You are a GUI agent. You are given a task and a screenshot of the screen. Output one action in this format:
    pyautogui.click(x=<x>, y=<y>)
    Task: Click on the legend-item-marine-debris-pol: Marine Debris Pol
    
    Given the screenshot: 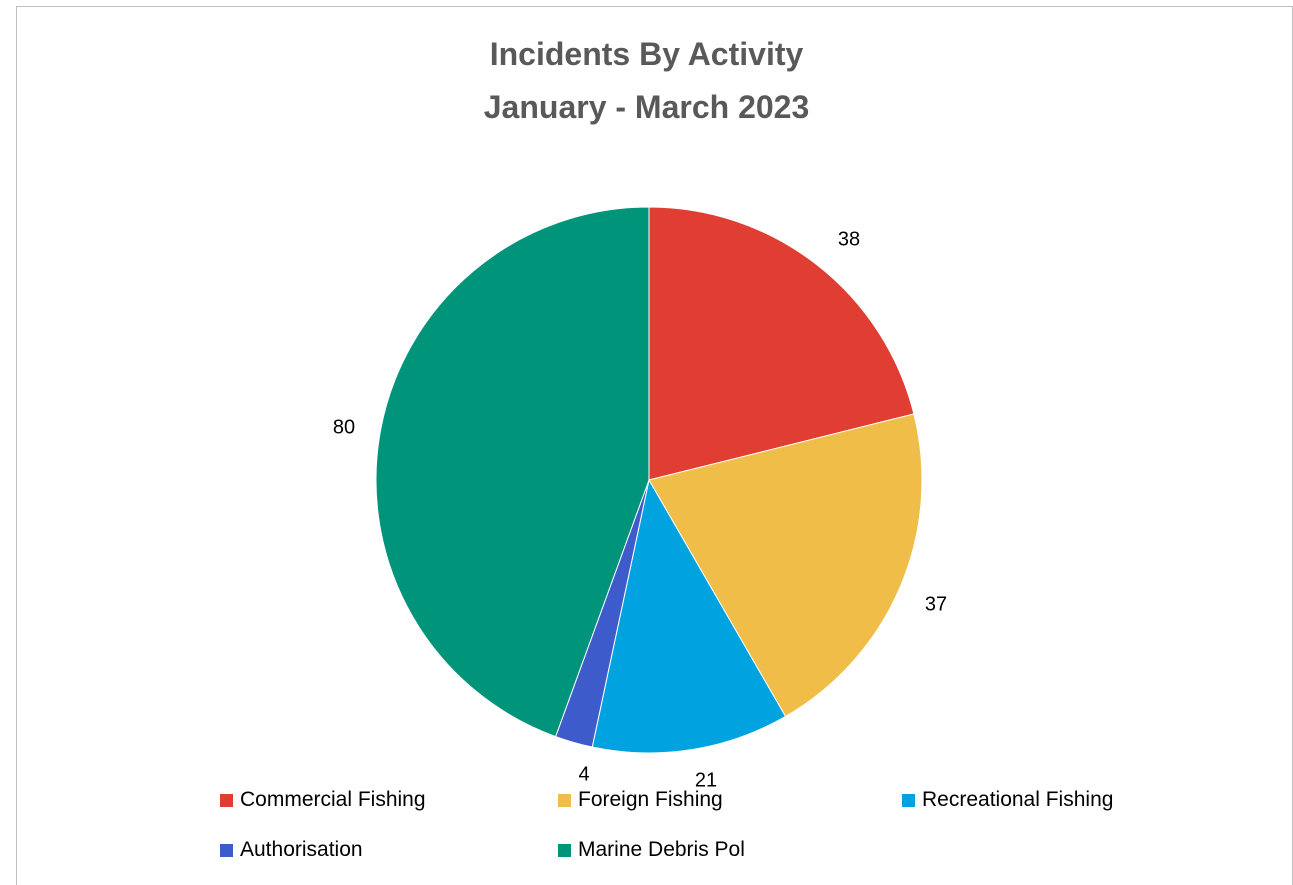 What is the action you would take?
    pyautogui.click(x=651, y=850)
    